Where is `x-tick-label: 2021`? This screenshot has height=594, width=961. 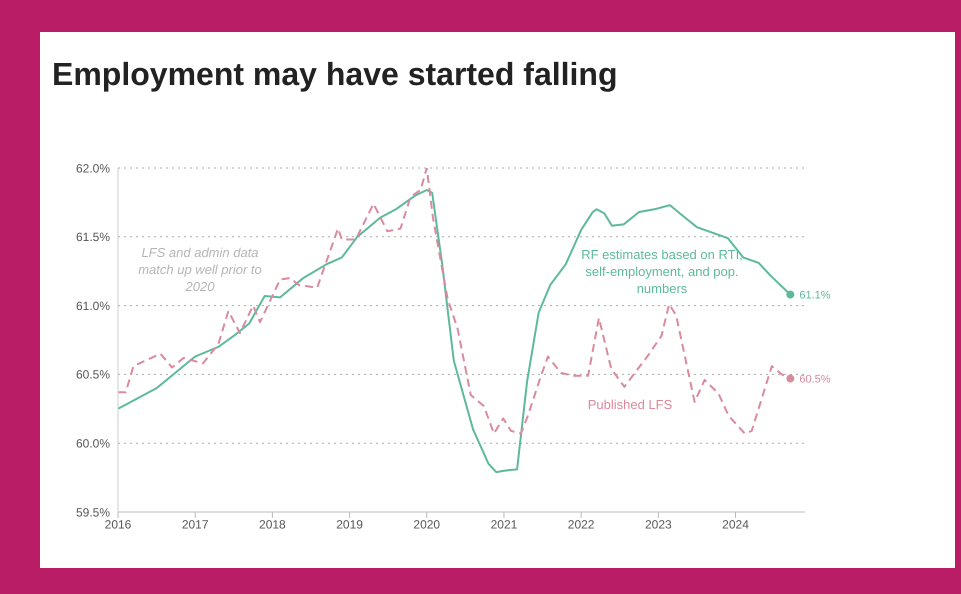
x-tick-label: 2021 is located at coordinates (504, 525).